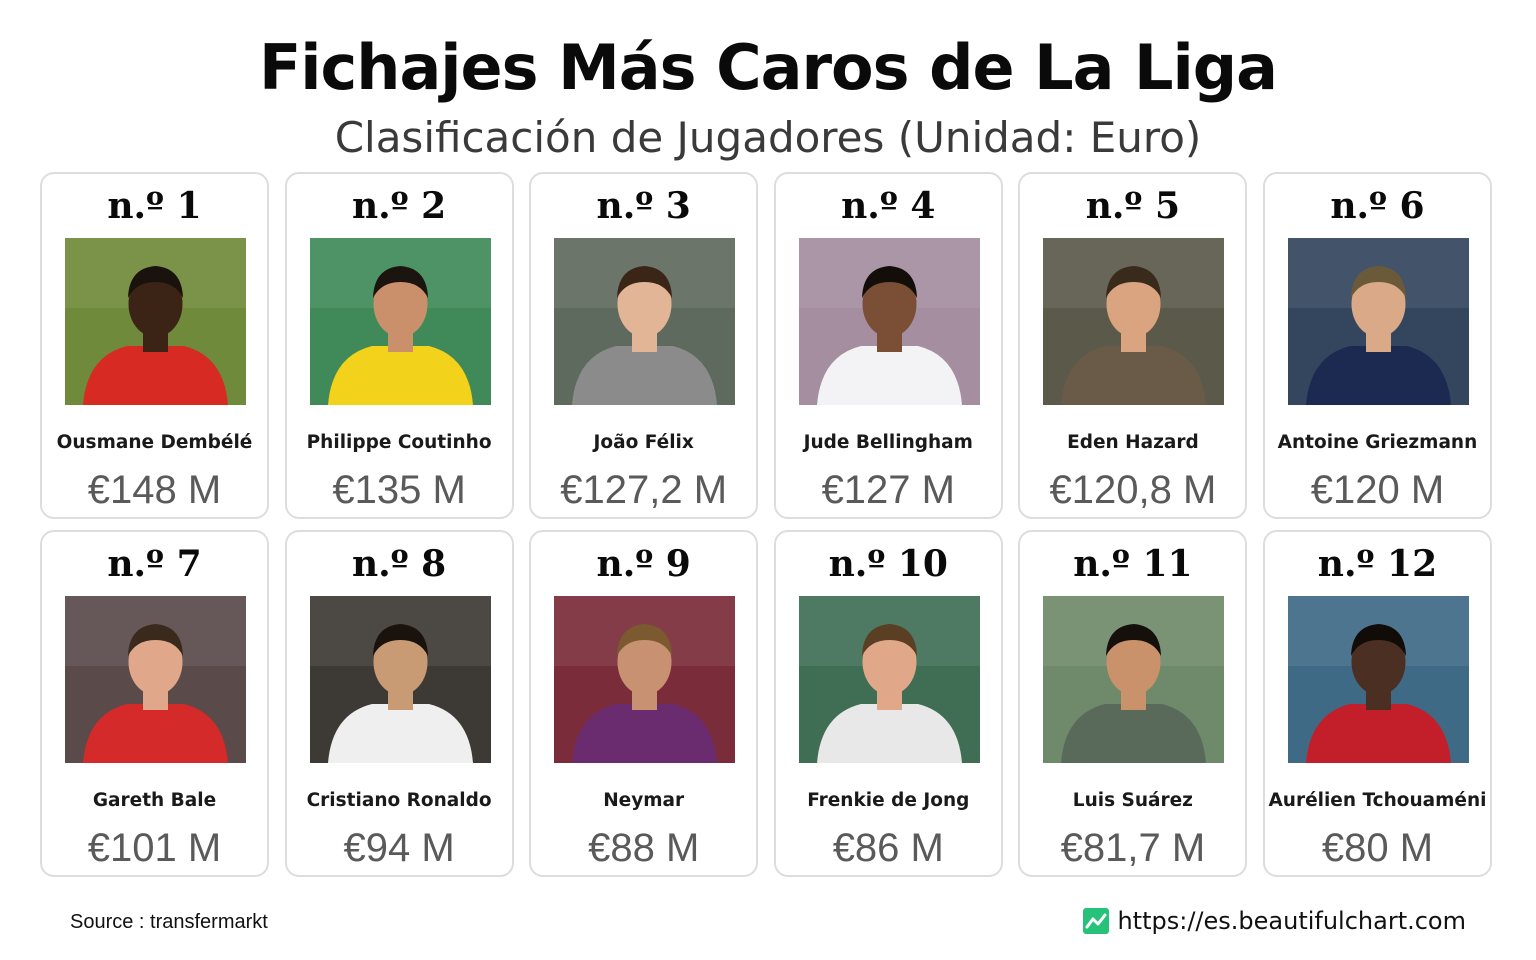 The height and width of the screenshot is (960, 1536). What do you see at coordinates (1377, 490) in the screenshot?
I see `player-fee: €120 M` at bounding box center [1377, 490].